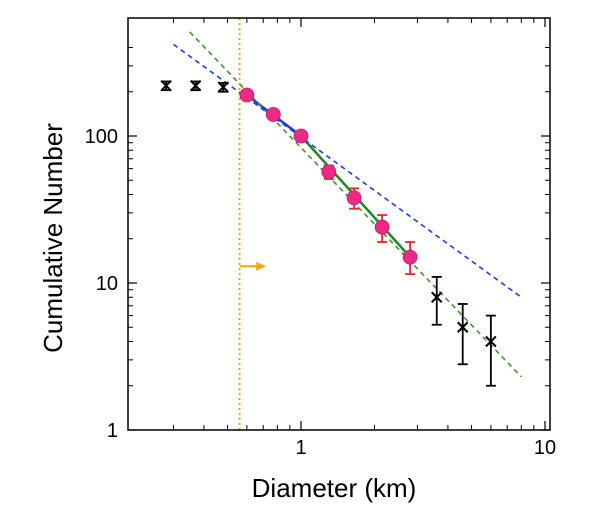 This screenshot has width=600, height=525. What do you see at coordinates (261, 266) in the screenshot?
I see `threshold-arrow-head` at bounding box center [261, 266].